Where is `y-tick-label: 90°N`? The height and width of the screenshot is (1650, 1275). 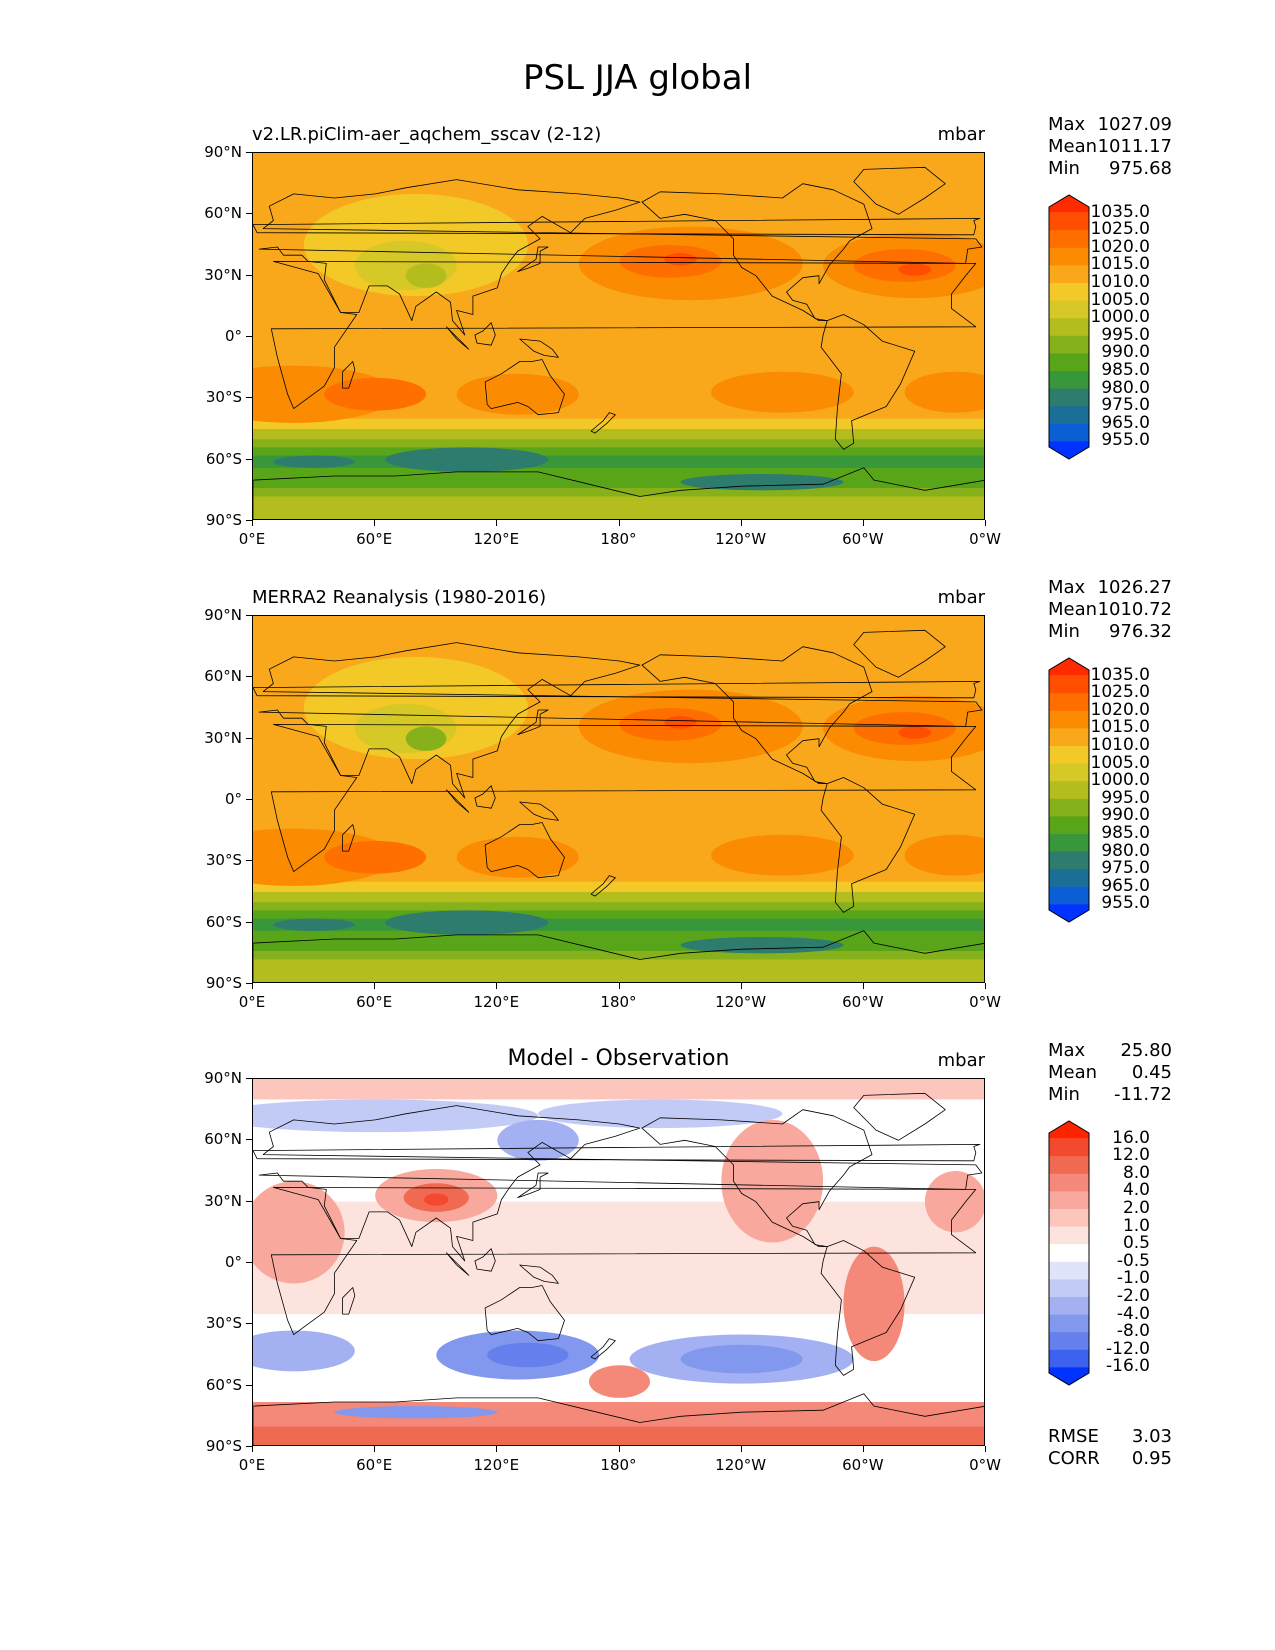
y-tick-label: 90°N is located at coordinates (223, 1078).